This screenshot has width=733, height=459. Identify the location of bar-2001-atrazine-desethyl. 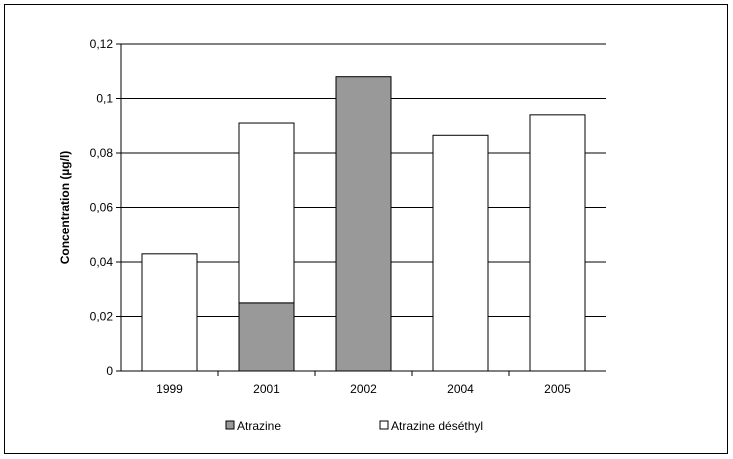
(266, 213).